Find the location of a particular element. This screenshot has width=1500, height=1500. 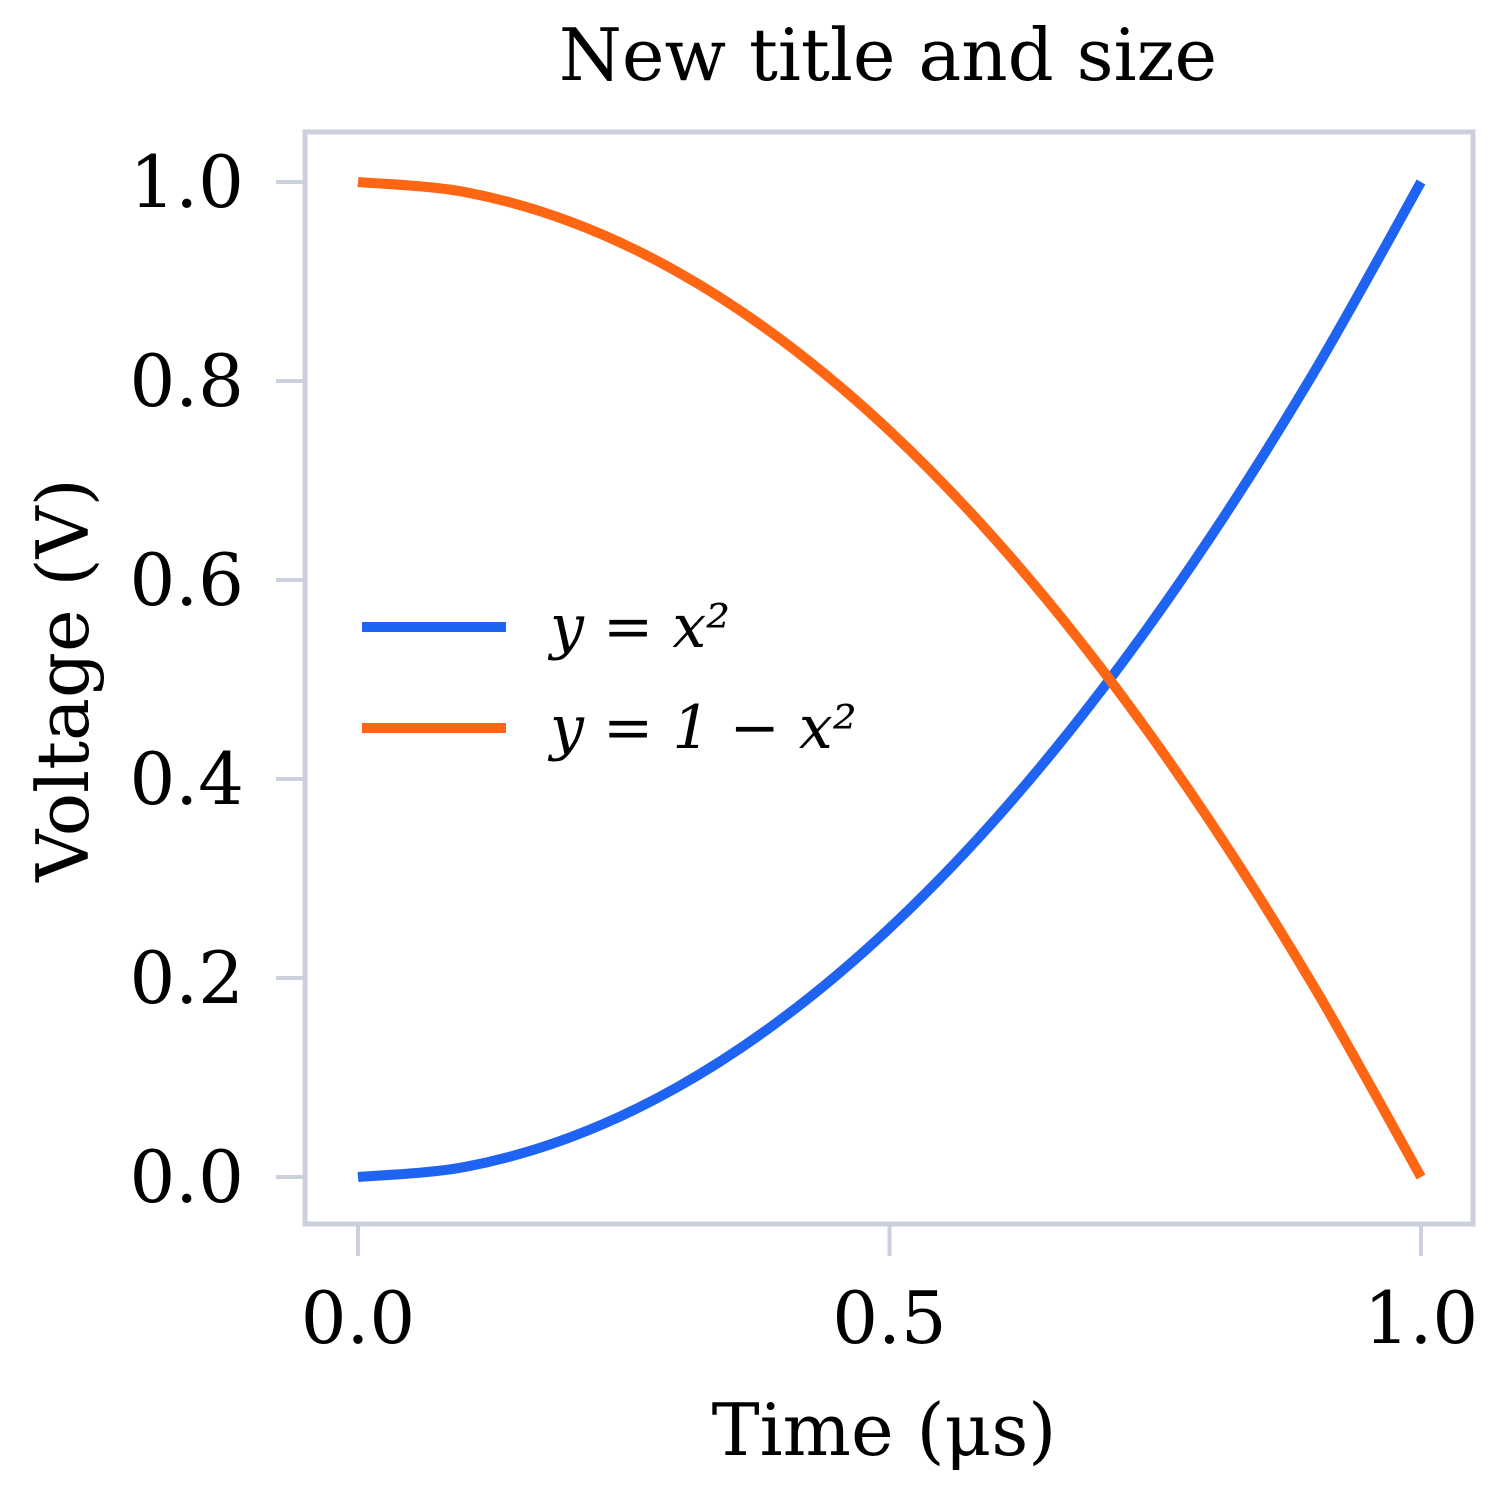

y-tick-label: 0.2 is located at coordinates (186, 978).